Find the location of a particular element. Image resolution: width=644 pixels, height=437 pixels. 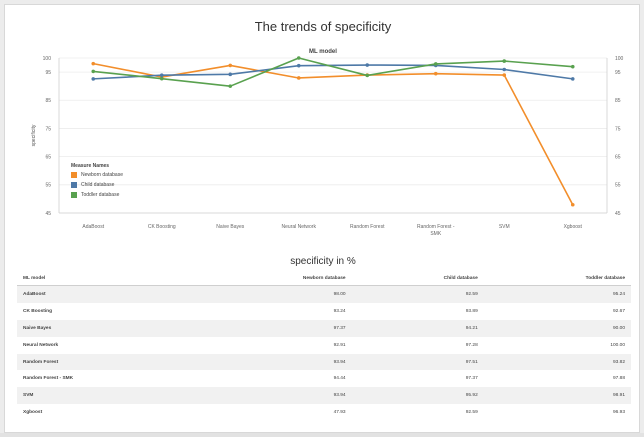

y-tick-label-left: 85 is located at coordinates (48, 101).